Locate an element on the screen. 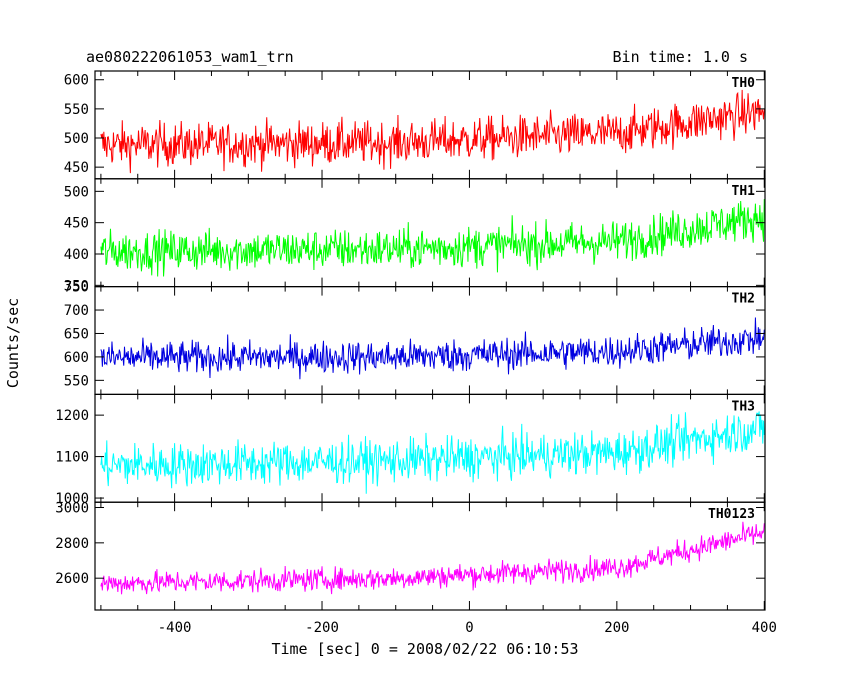  series-line-th2 is located at coordinates (432, 348).